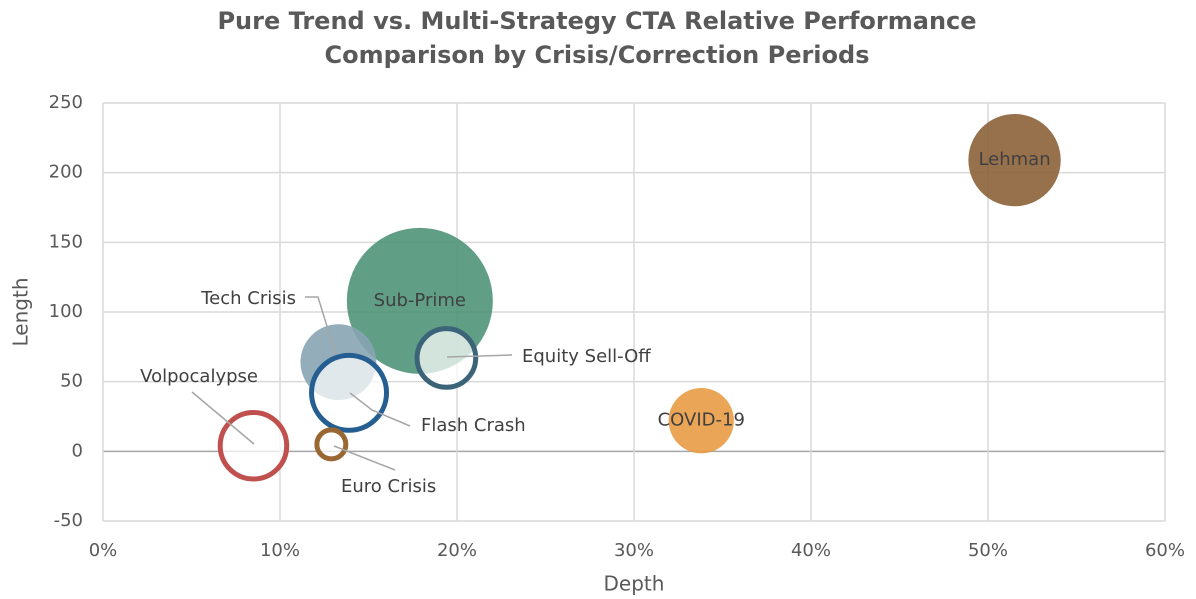  Describe the element at coordinates (988, 550) in the screenshot. I see `x-tick-label: 50%` at that location.